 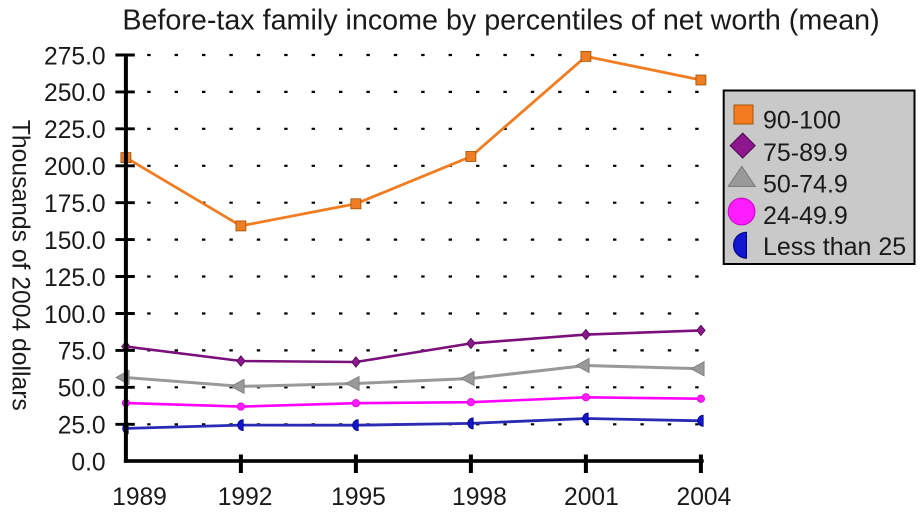 I want to click on svg-text: 1989, so click(x=139, y=497).